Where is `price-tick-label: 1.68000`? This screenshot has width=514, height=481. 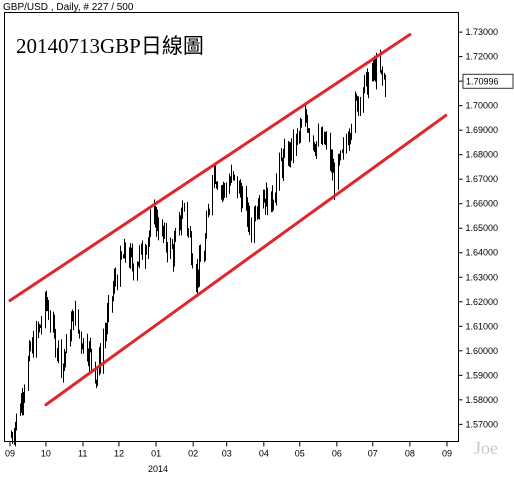
price-tick-label: 1.68000 is located at coordinates (482, 155).